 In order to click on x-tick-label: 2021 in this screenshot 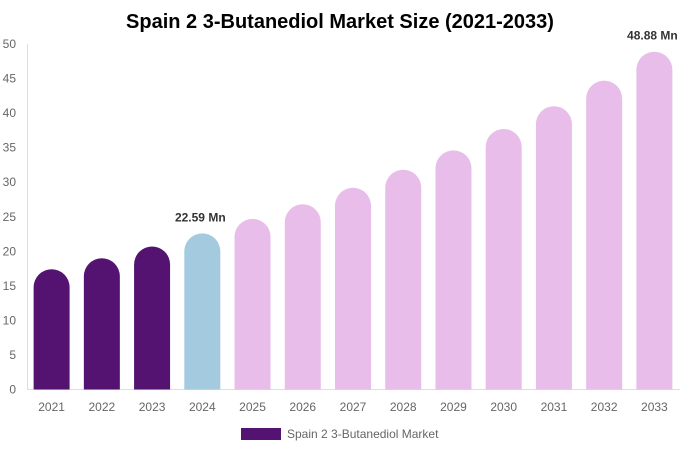, I will do `click(51, 407)`.